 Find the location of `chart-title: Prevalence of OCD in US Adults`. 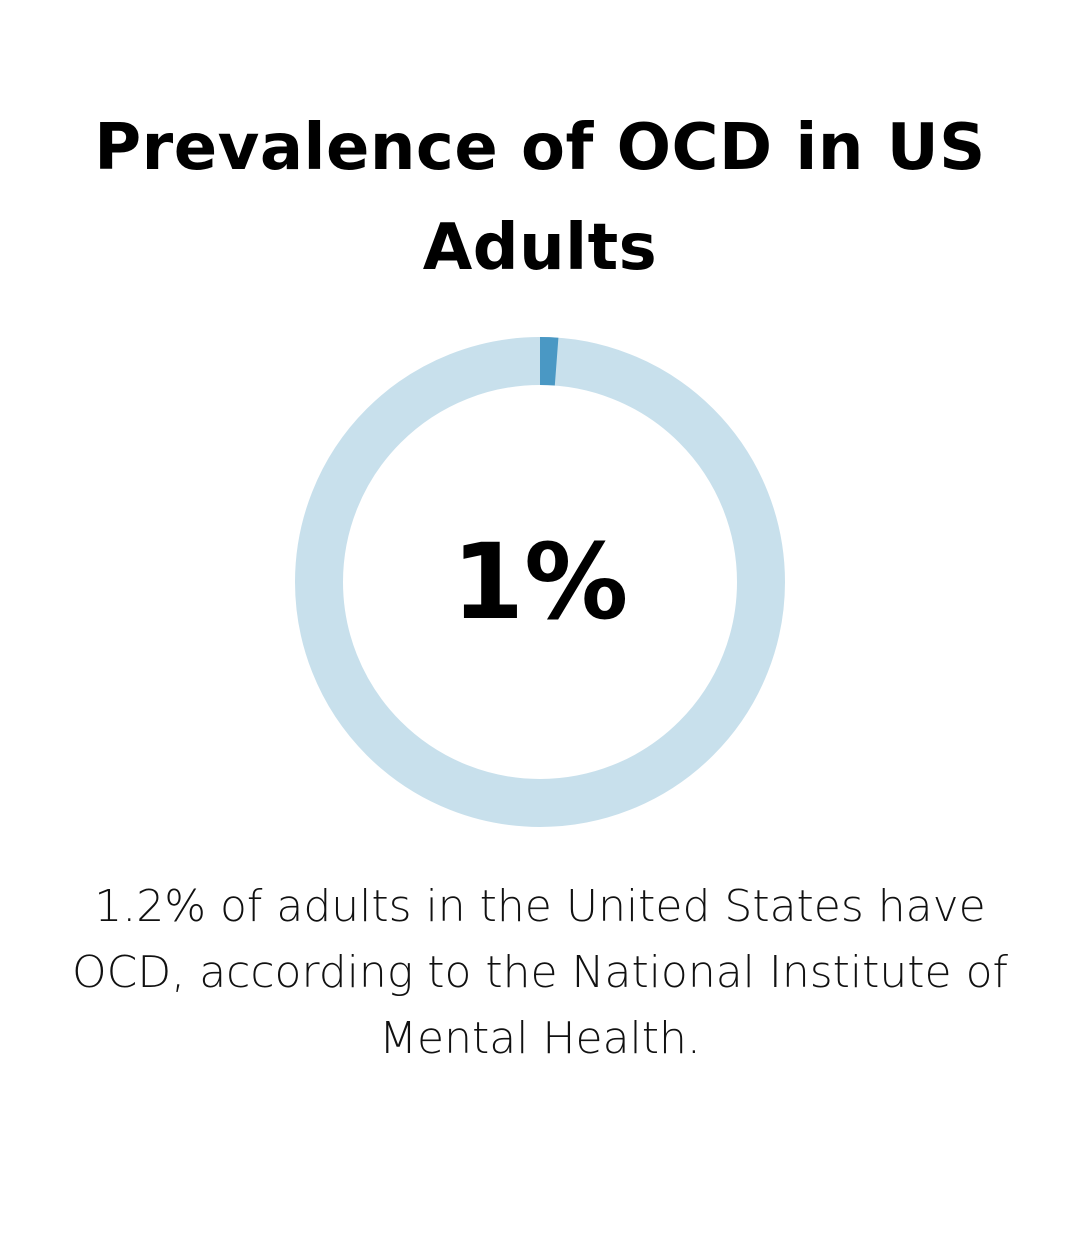

chart-title: Prevalence of OCD in US Adults is located at coordinates (540, 198).